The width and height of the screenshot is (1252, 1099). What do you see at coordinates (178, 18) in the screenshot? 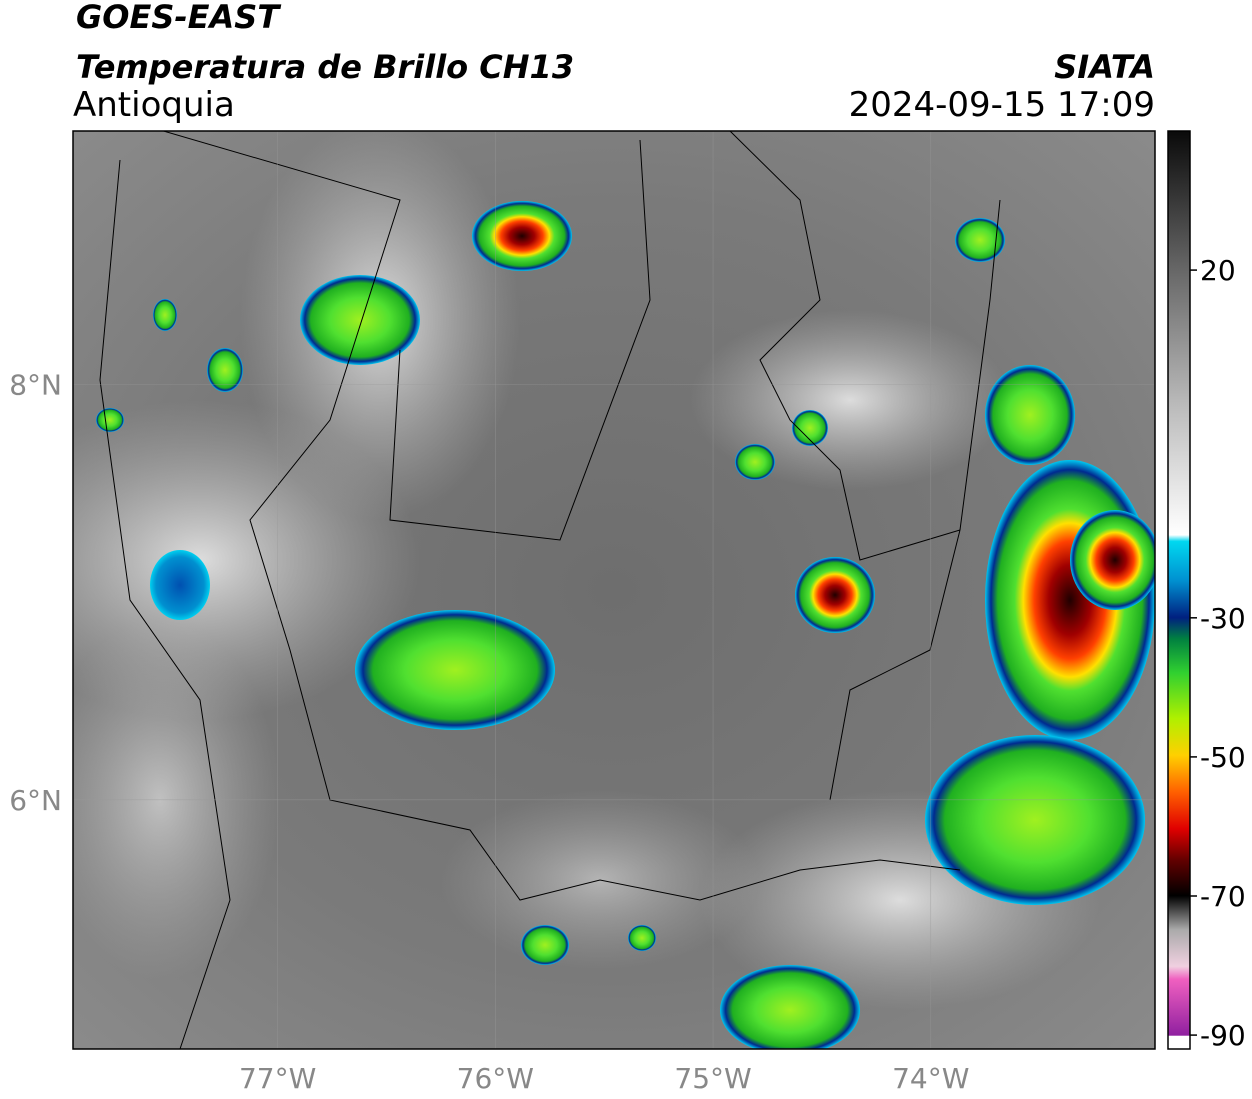
I see `satellite-title: GOES-EAST` at bounding box center [178, 18].